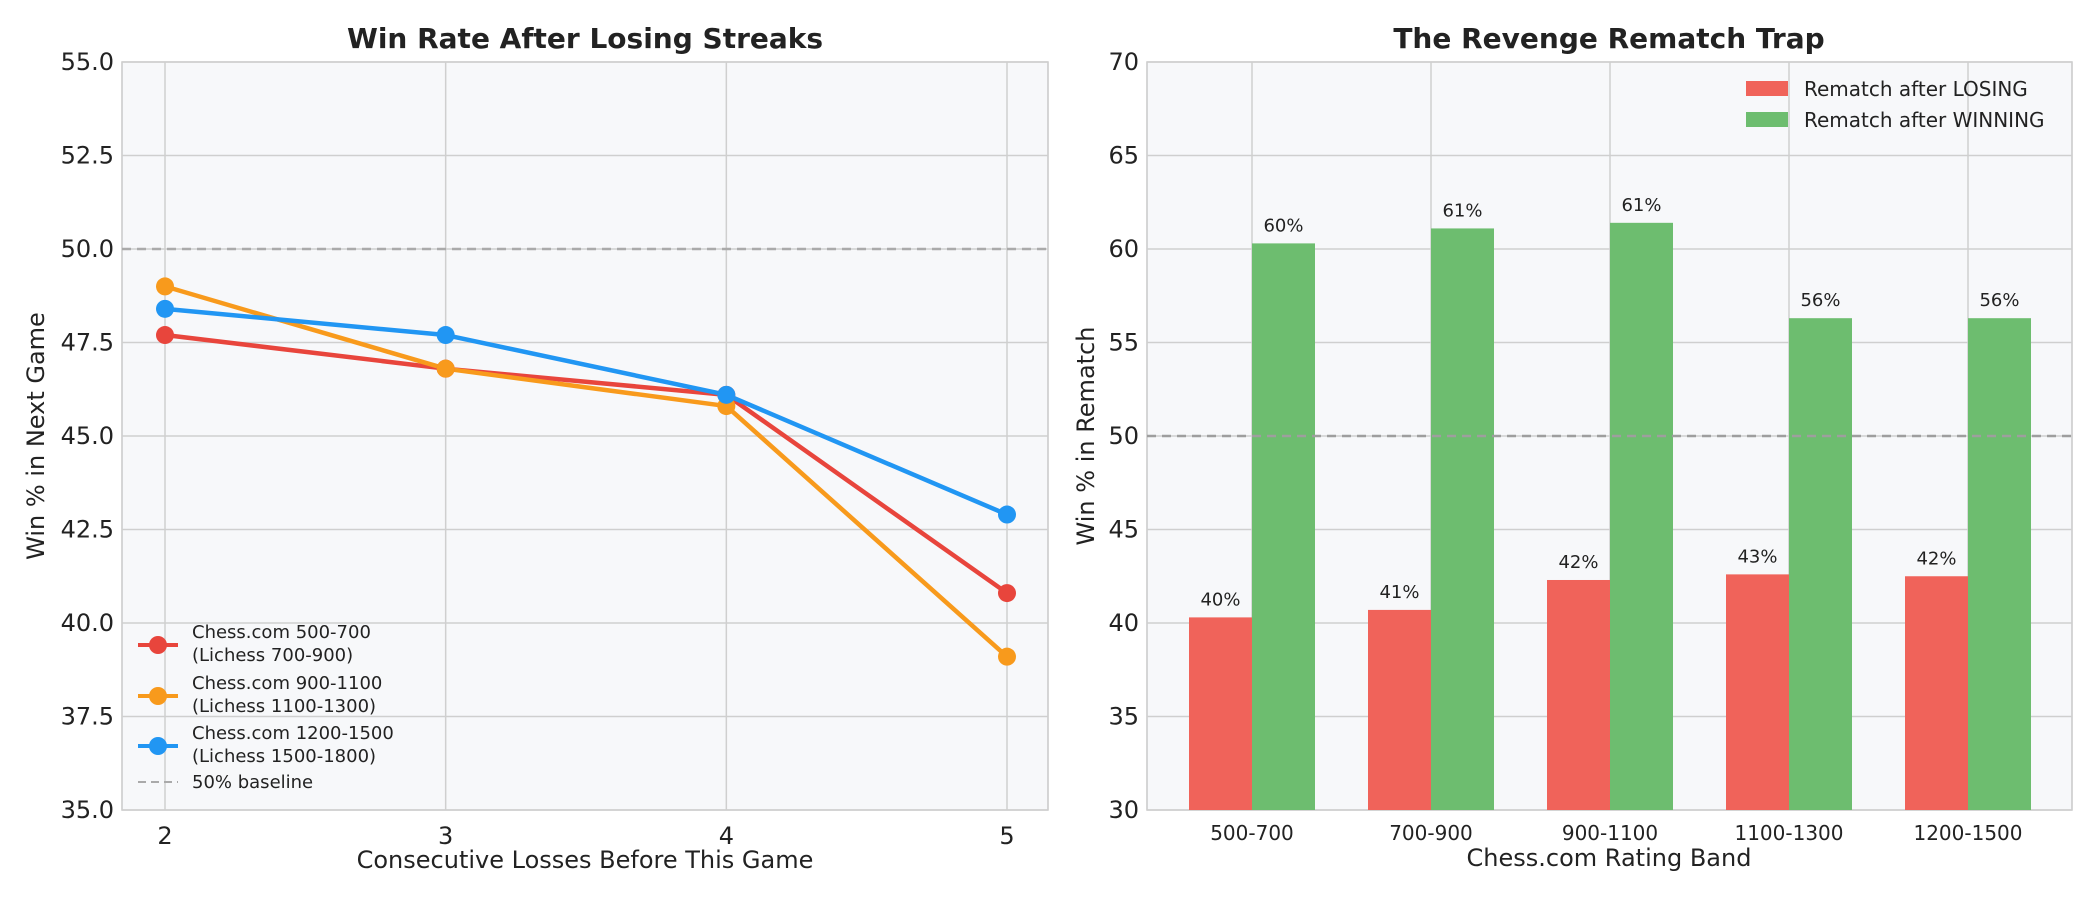 This screenshot has width=2100, height=900. Describe the element at coordinates (1123, 717) in the screenshot. I see `right-y-tick-label: 35` at that location.